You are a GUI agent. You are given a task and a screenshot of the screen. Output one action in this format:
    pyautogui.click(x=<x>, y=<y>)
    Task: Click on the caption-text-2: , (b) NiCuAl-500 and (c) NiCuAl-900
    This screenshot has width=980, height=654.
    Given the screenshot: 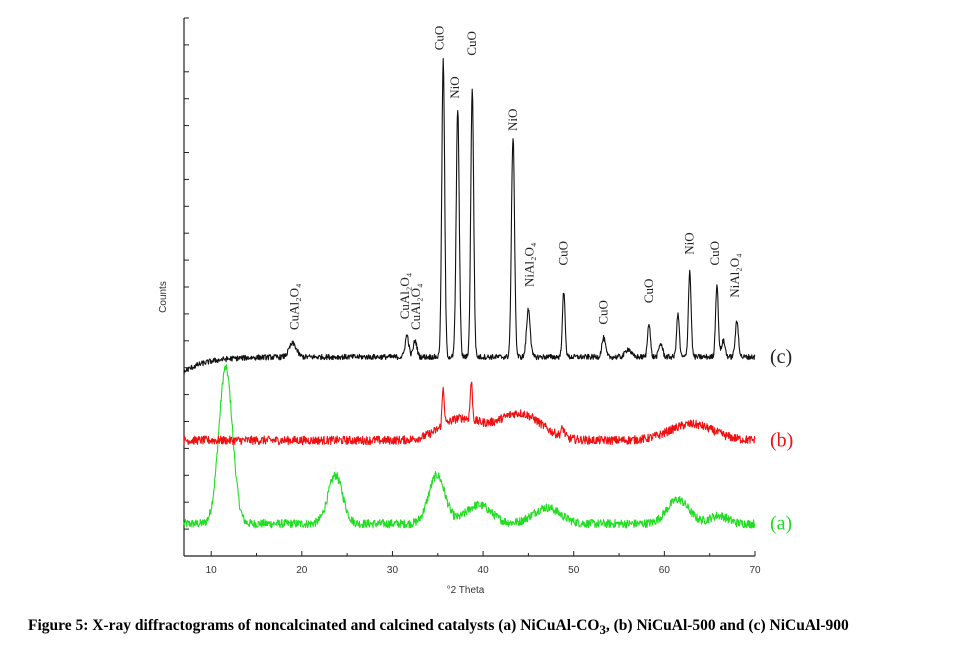 What is the action you would take?
    pyautogui.click(x=727, y=625)
    